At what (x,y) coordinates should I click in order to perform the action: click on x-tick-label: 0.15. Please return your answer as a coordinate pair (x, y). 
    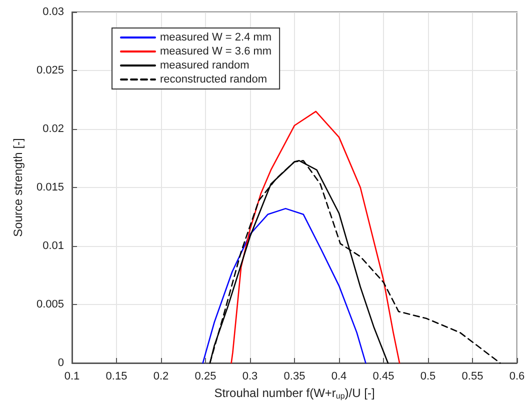
    Looking at the image, I should click on (117, 376).